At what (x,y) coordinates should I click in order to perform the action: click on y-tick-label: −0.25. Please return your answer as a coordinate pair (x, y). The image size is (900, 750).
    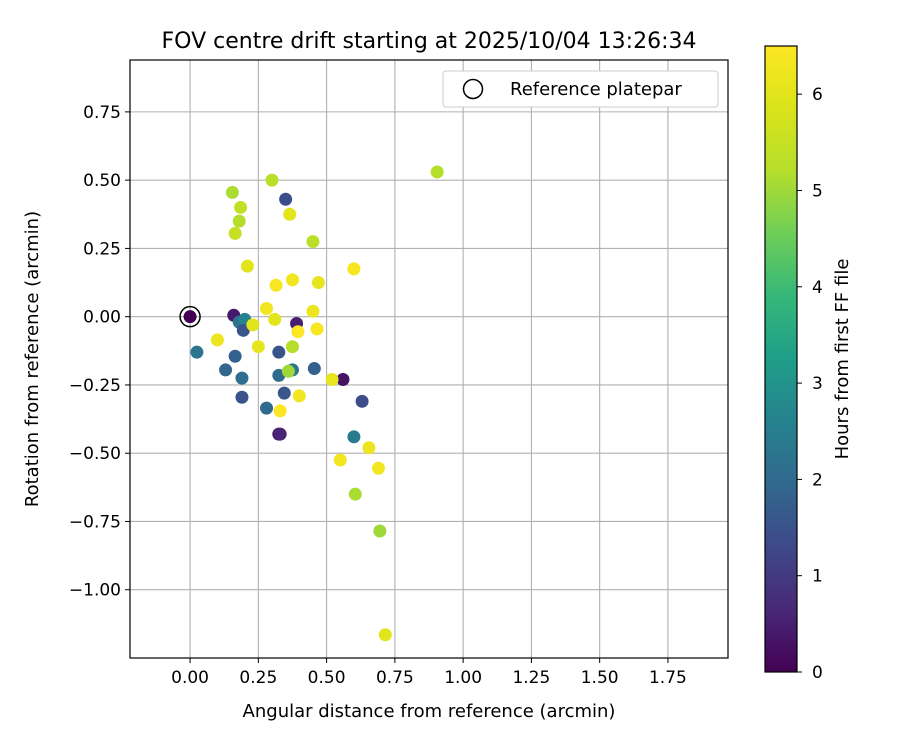
    Looking at the image, I should click on (95, 386).